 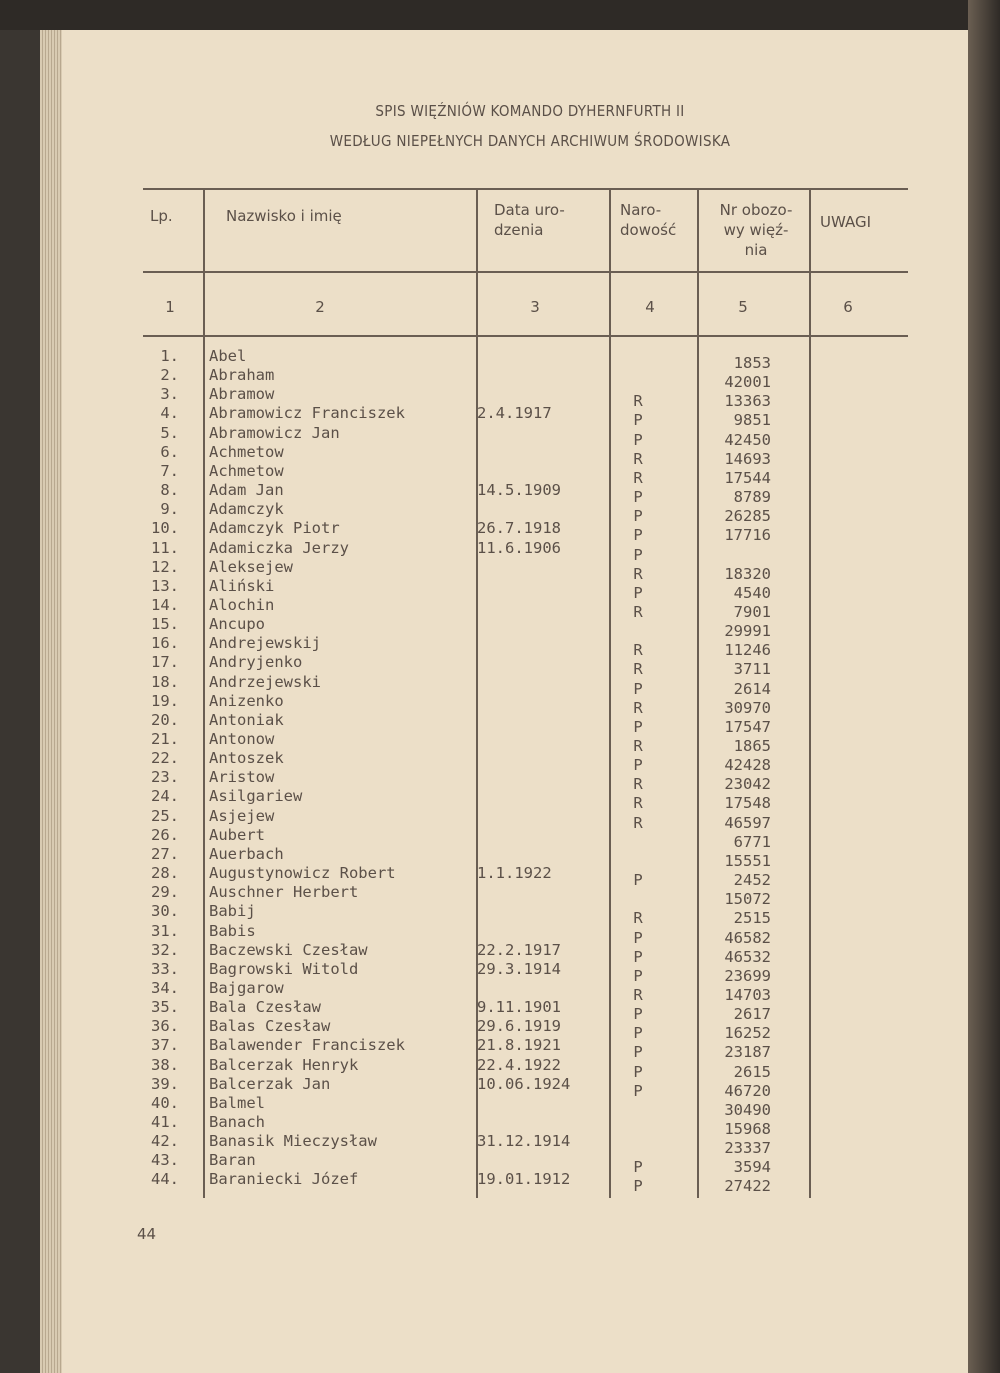 I want to click on row-number: 44., so click(x=165, y=1179).